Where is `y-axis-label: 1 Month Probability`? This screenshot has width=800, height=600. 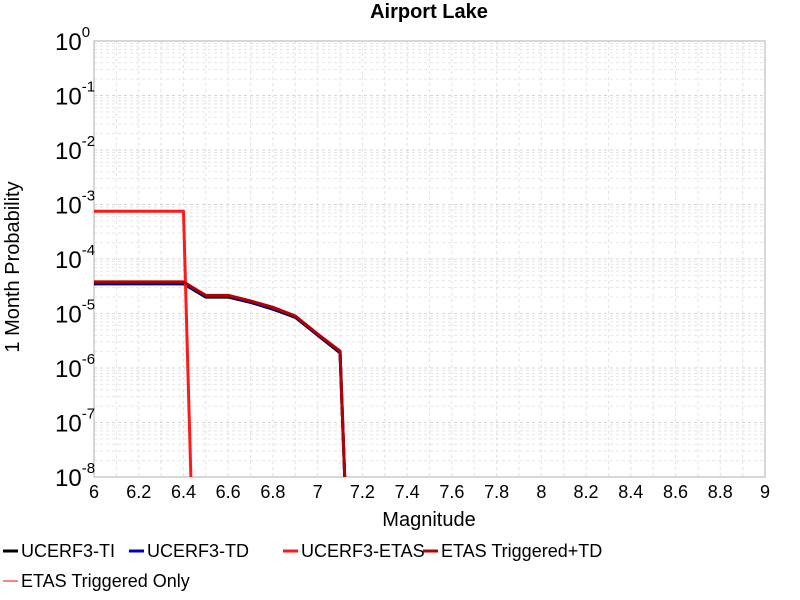
y-axis-label: 1 Month Probability is located at coordinates (13, 266).